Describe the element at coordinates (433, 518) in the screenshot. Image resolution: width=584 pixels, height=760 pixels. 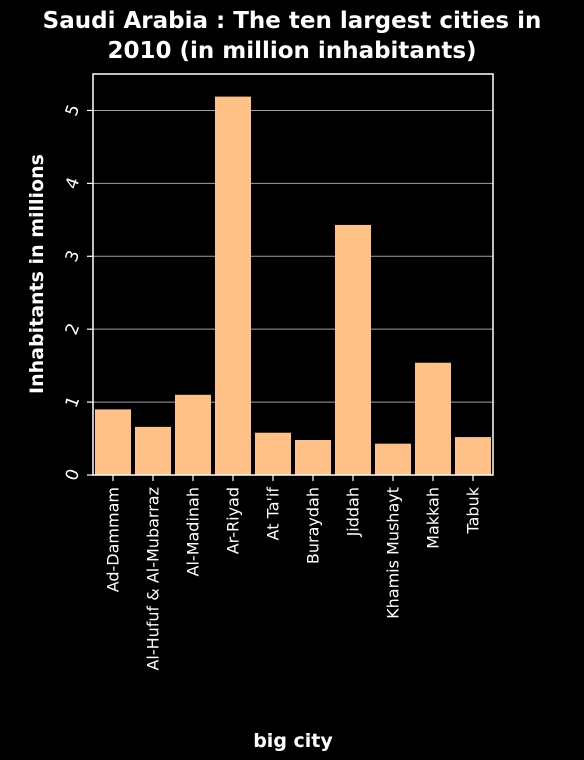
I see `x-tick-label: Makkah` at that location.